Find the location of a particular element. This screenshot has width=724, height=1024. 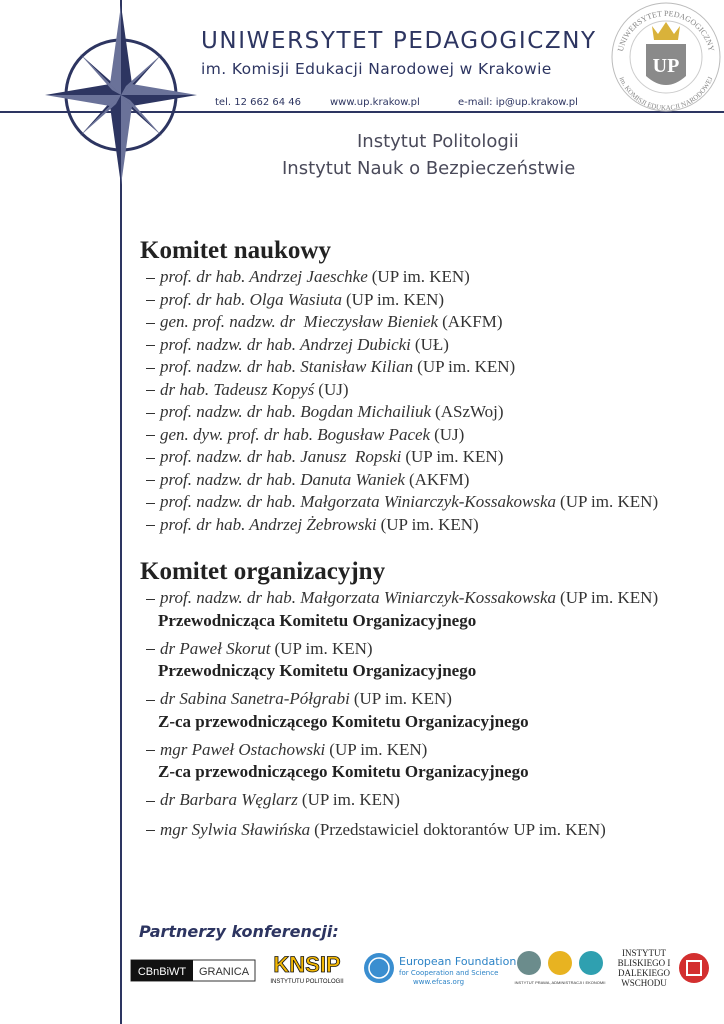

member-name: prof. nadzw. dr hab. Stanisław Kilian is located at coordinates (287, 366).